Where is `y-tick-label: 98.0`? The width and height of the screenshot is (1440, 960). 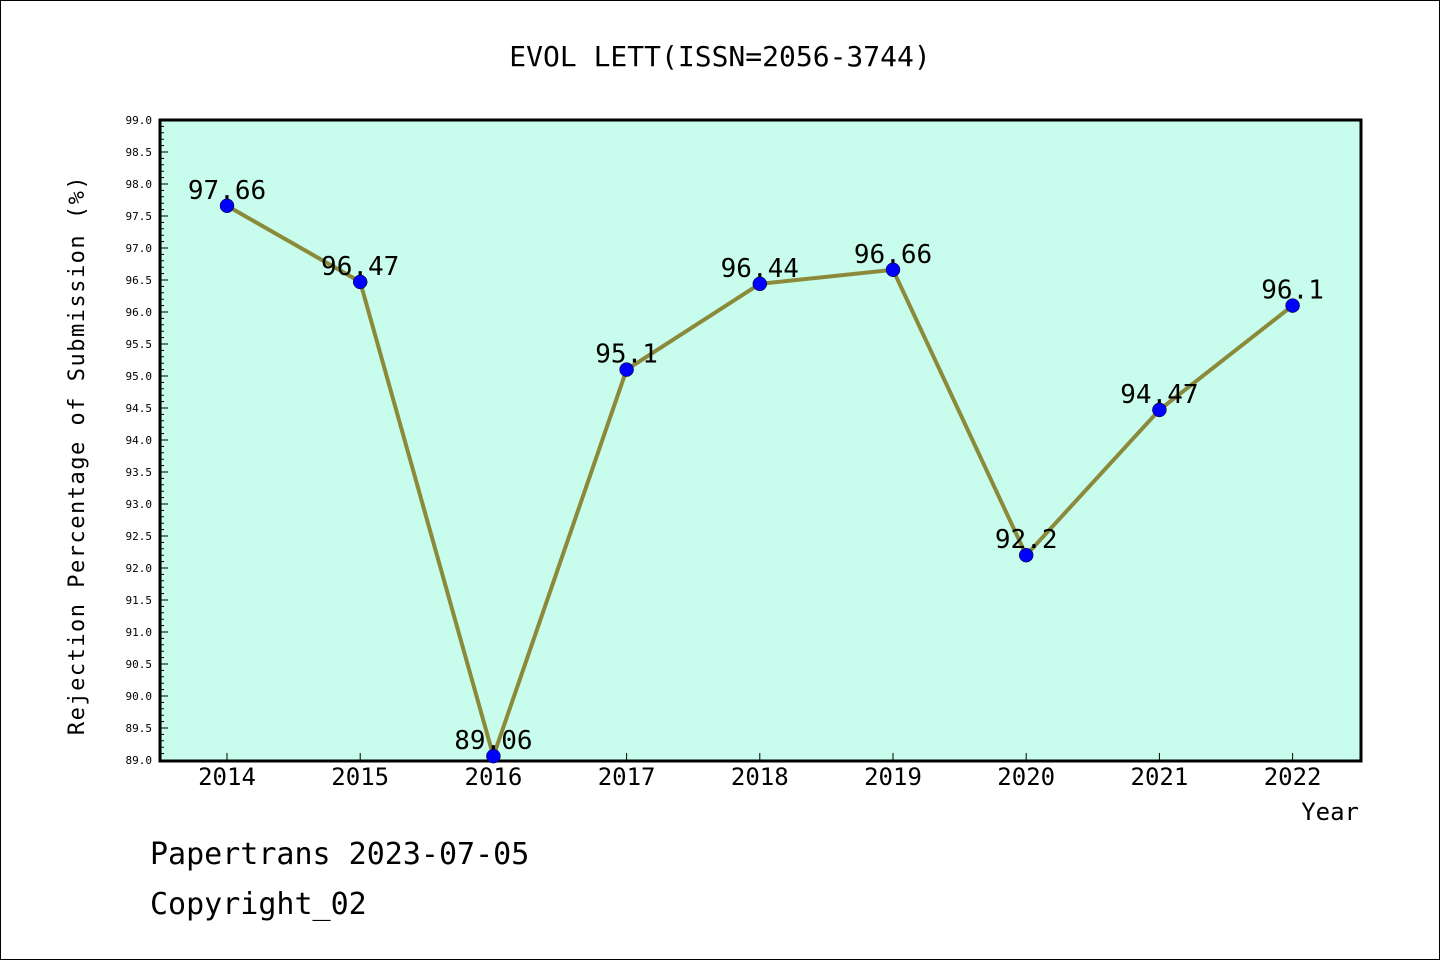
y-tick-label: 98.0 is located at coordinates (139, 184).